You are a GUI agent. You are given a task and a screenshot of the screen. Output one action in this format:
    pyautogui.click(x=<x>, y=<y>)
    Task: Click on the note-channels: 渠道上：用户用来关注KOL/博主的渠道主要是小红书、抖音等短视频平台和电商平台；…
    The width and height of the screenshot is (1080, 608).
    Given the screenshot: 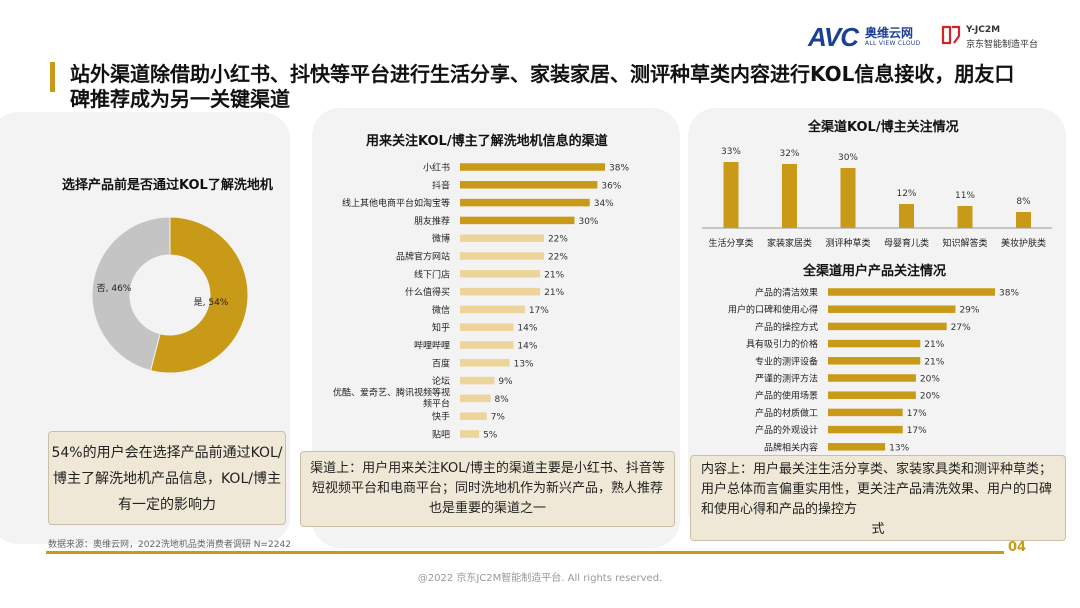 What is the action you would take?
    pyautogui.click(x=487, y=489)
    